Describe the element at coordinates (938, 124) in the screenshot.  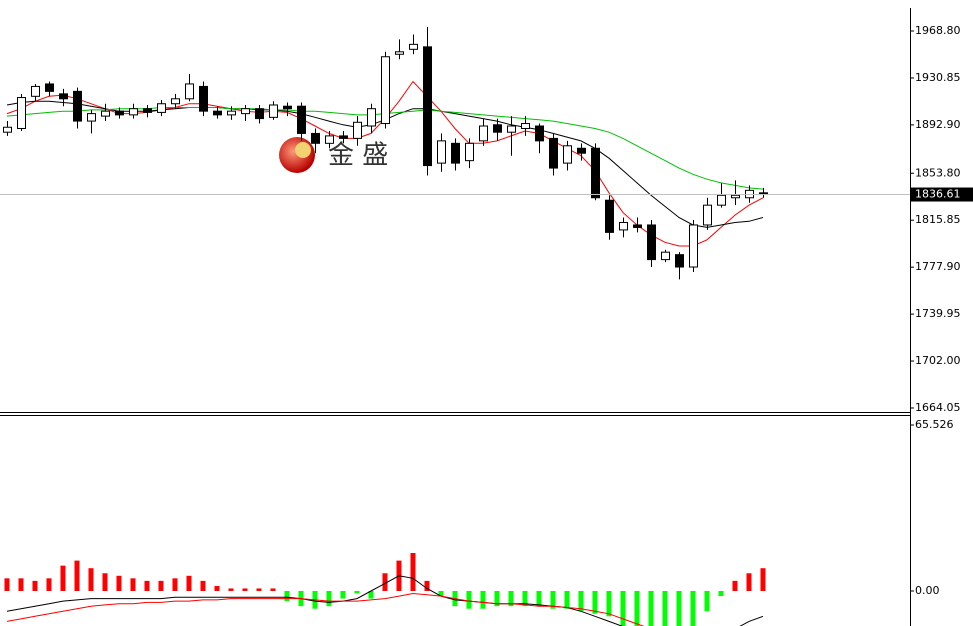
I see `y-tick-label: 1892.90` at that location.